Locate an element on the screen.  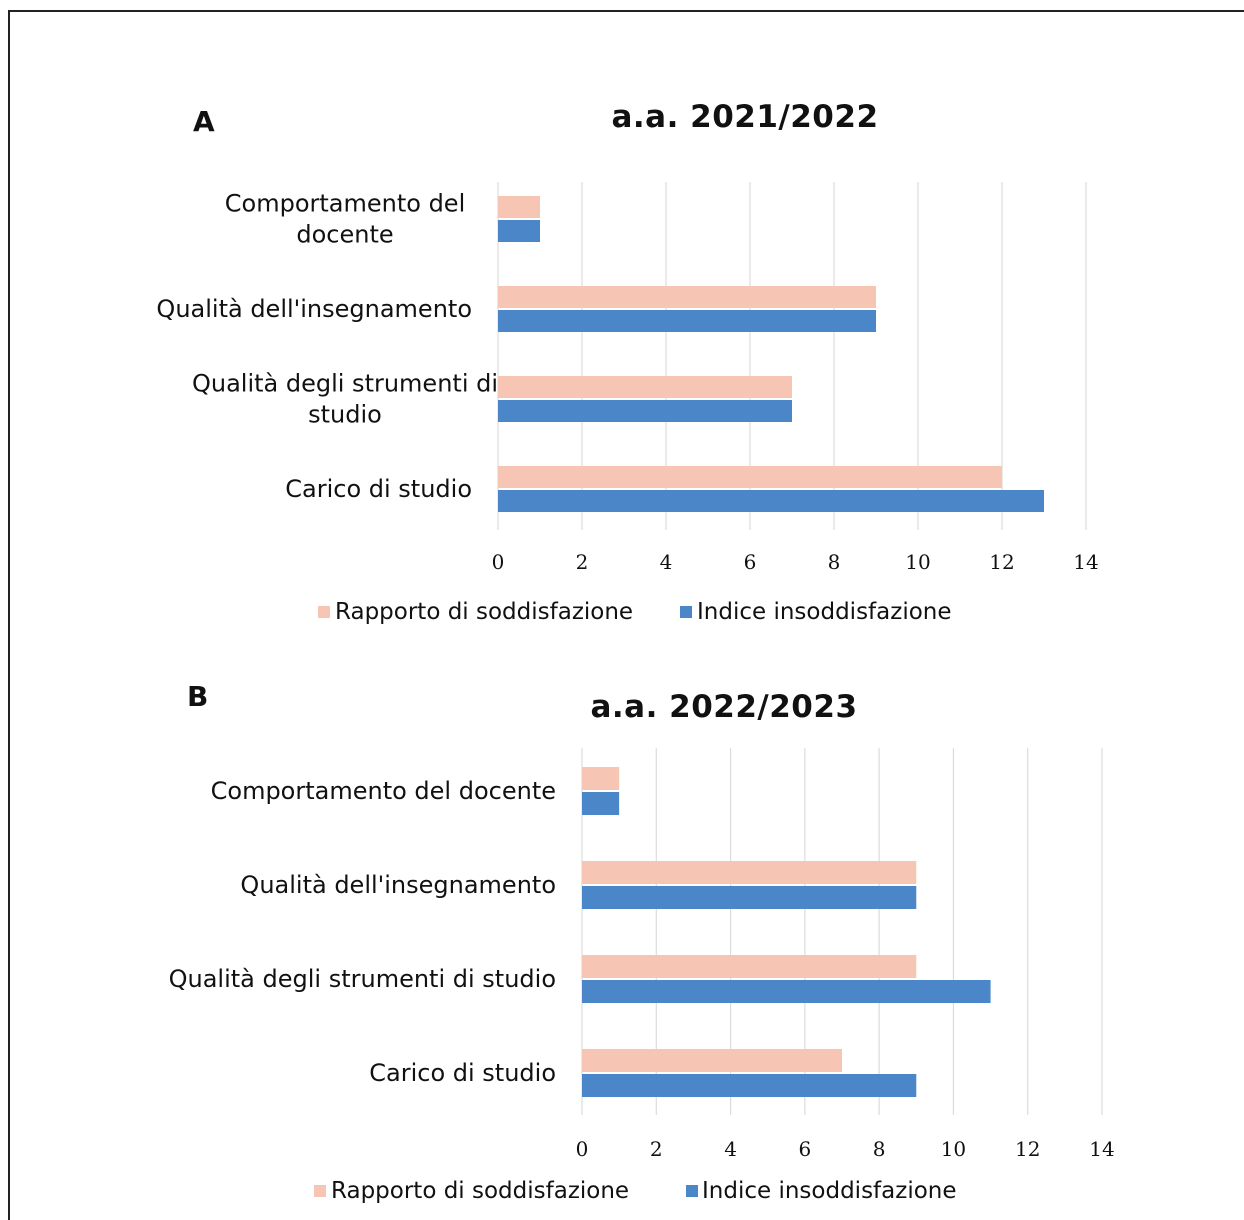
category-label-line: Qualità degli strumenti di studio is located at coordinates (362, 979).